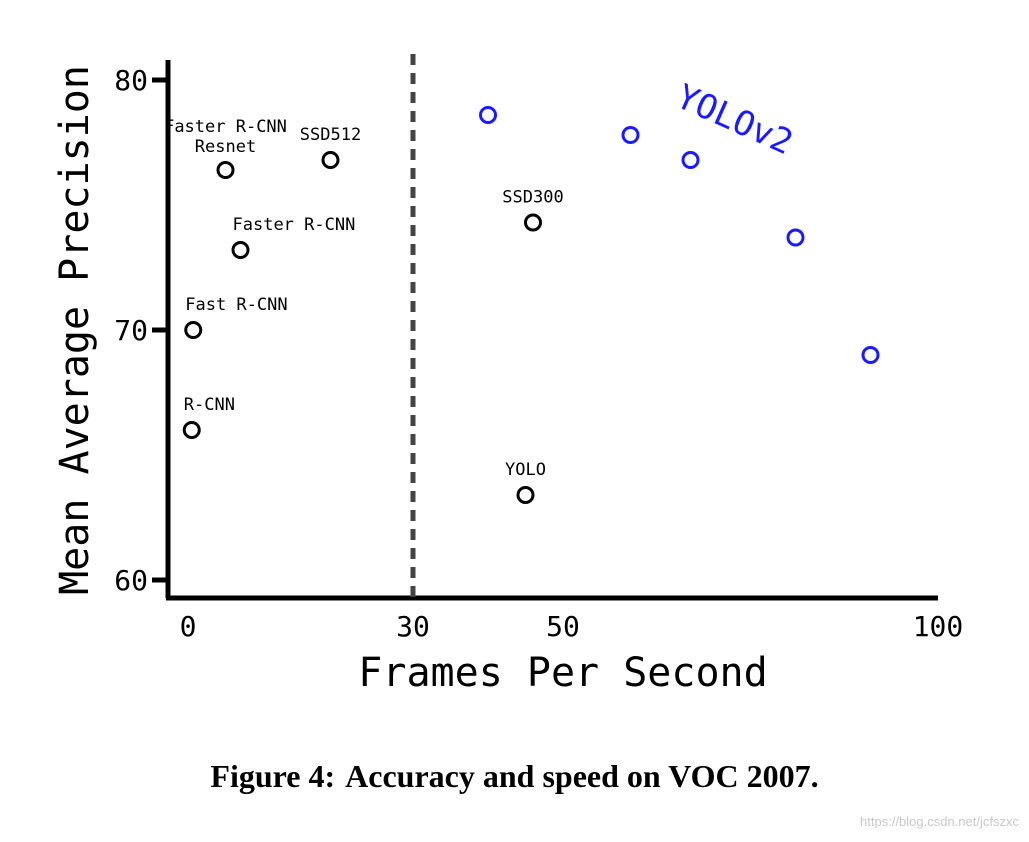  Describe the element at coordinates (413, 626) in the screenshot. I see `x-tick-label: 30` at that location.